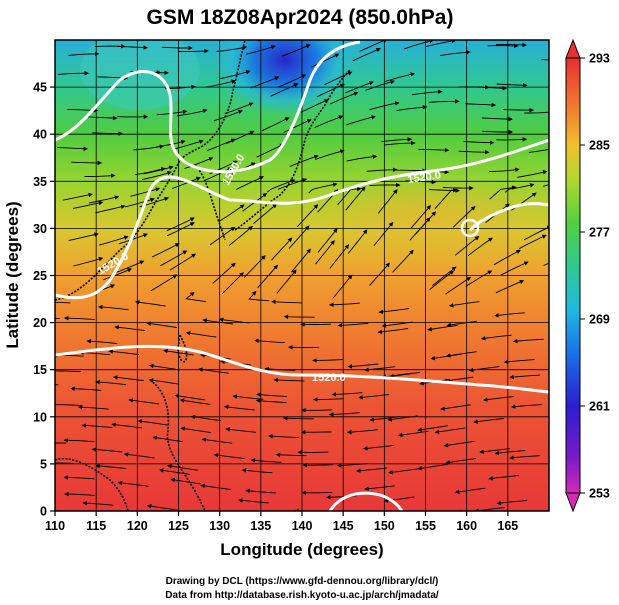 Image resolution: width=619 pixels, height=605 pixels. Describe the element at coordinates (285, 77) in the screenshot. I see `cold-core-region` at that location.